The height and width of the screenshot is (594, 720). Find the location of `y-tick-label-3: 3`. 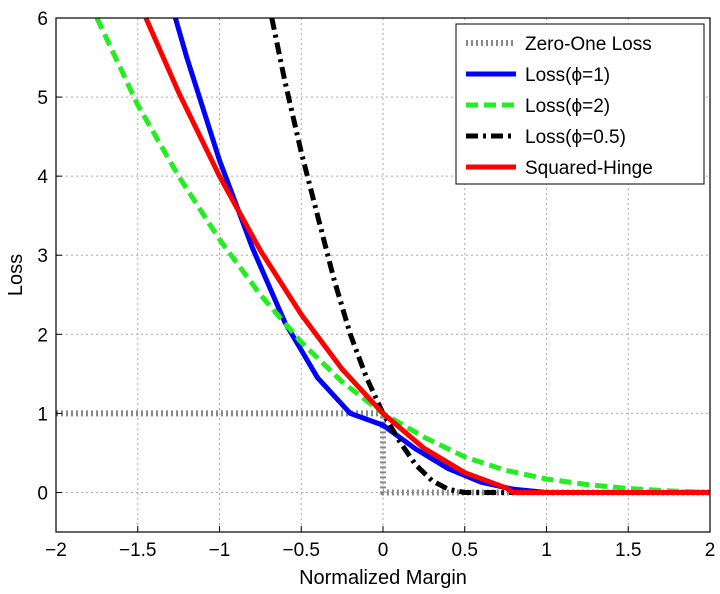

y-tick-label-3: 3 is located at coordinates (42, 256).